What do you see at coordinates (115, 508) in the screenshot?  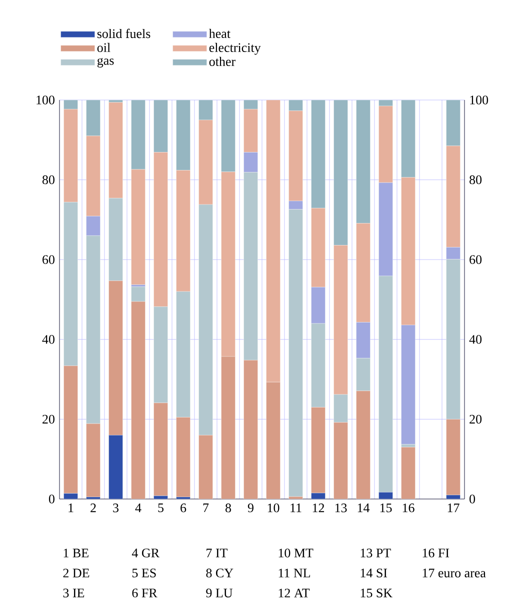 I see `x-tick-label: 3` at bounding box center [115, 508].